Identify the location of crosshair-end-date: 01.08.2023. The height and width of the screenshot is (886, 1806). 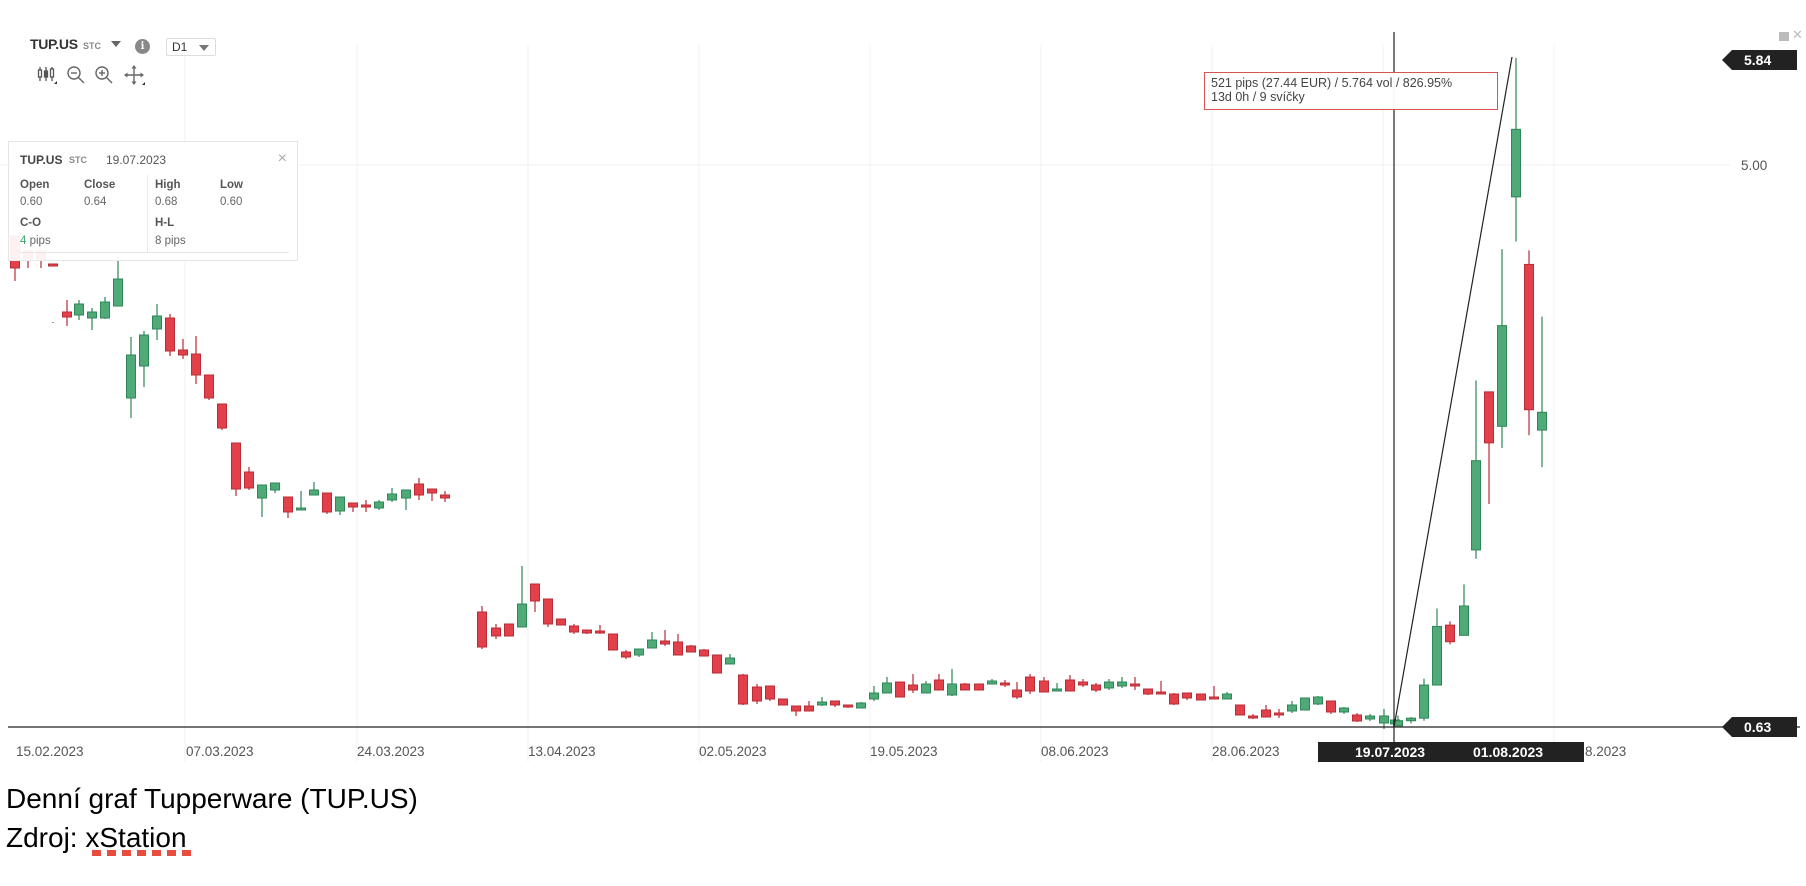
(1508, 752).